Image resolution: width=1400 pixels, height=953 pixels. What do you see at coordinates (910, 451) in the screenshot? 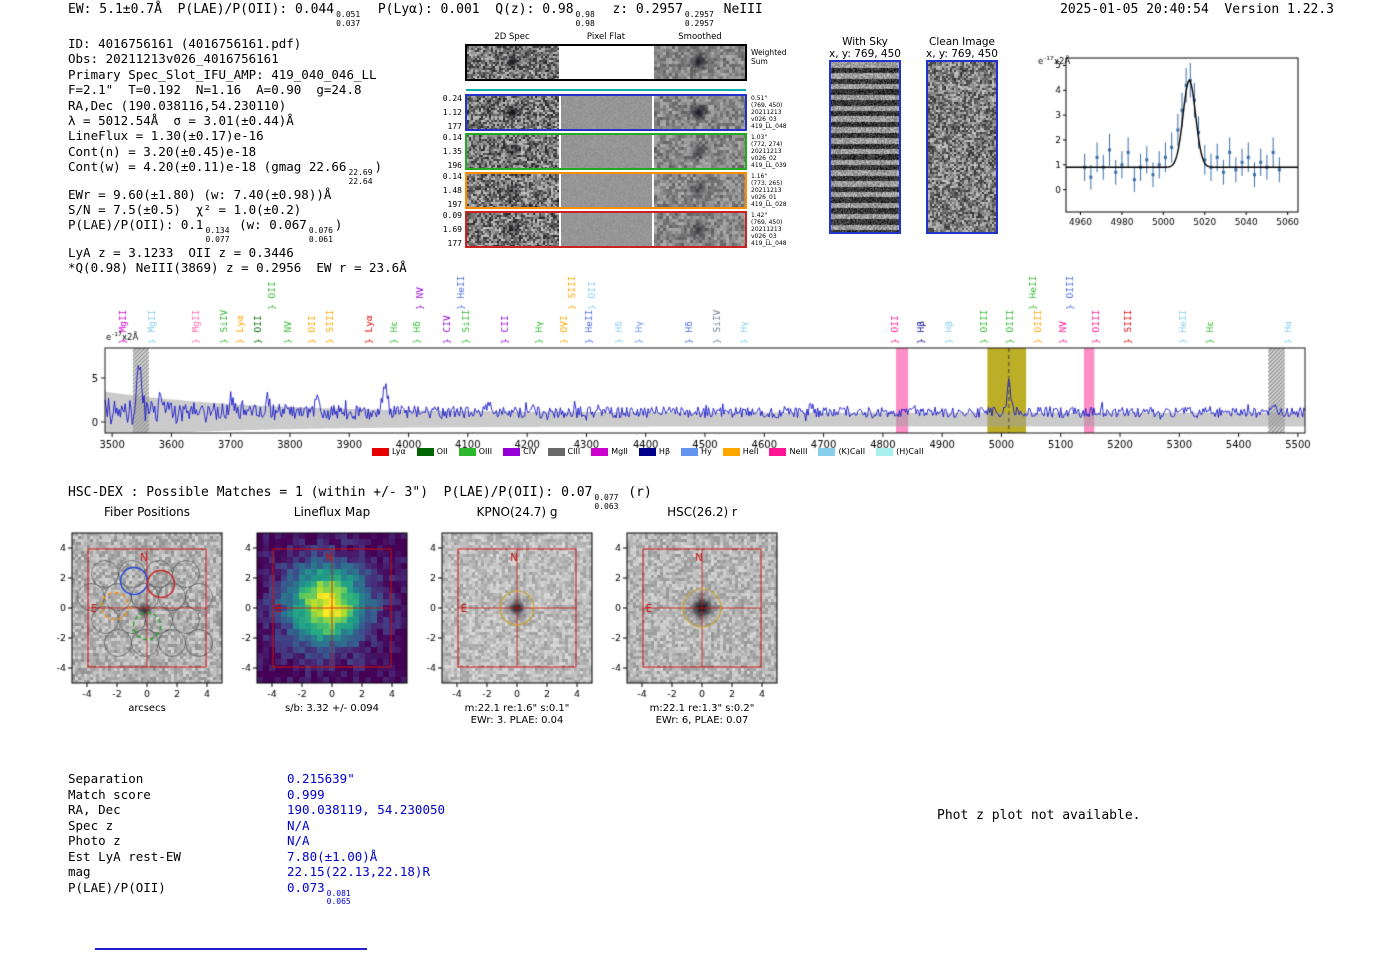
I see `legend-label: (H)CaII` at bounding box center [910, 451].